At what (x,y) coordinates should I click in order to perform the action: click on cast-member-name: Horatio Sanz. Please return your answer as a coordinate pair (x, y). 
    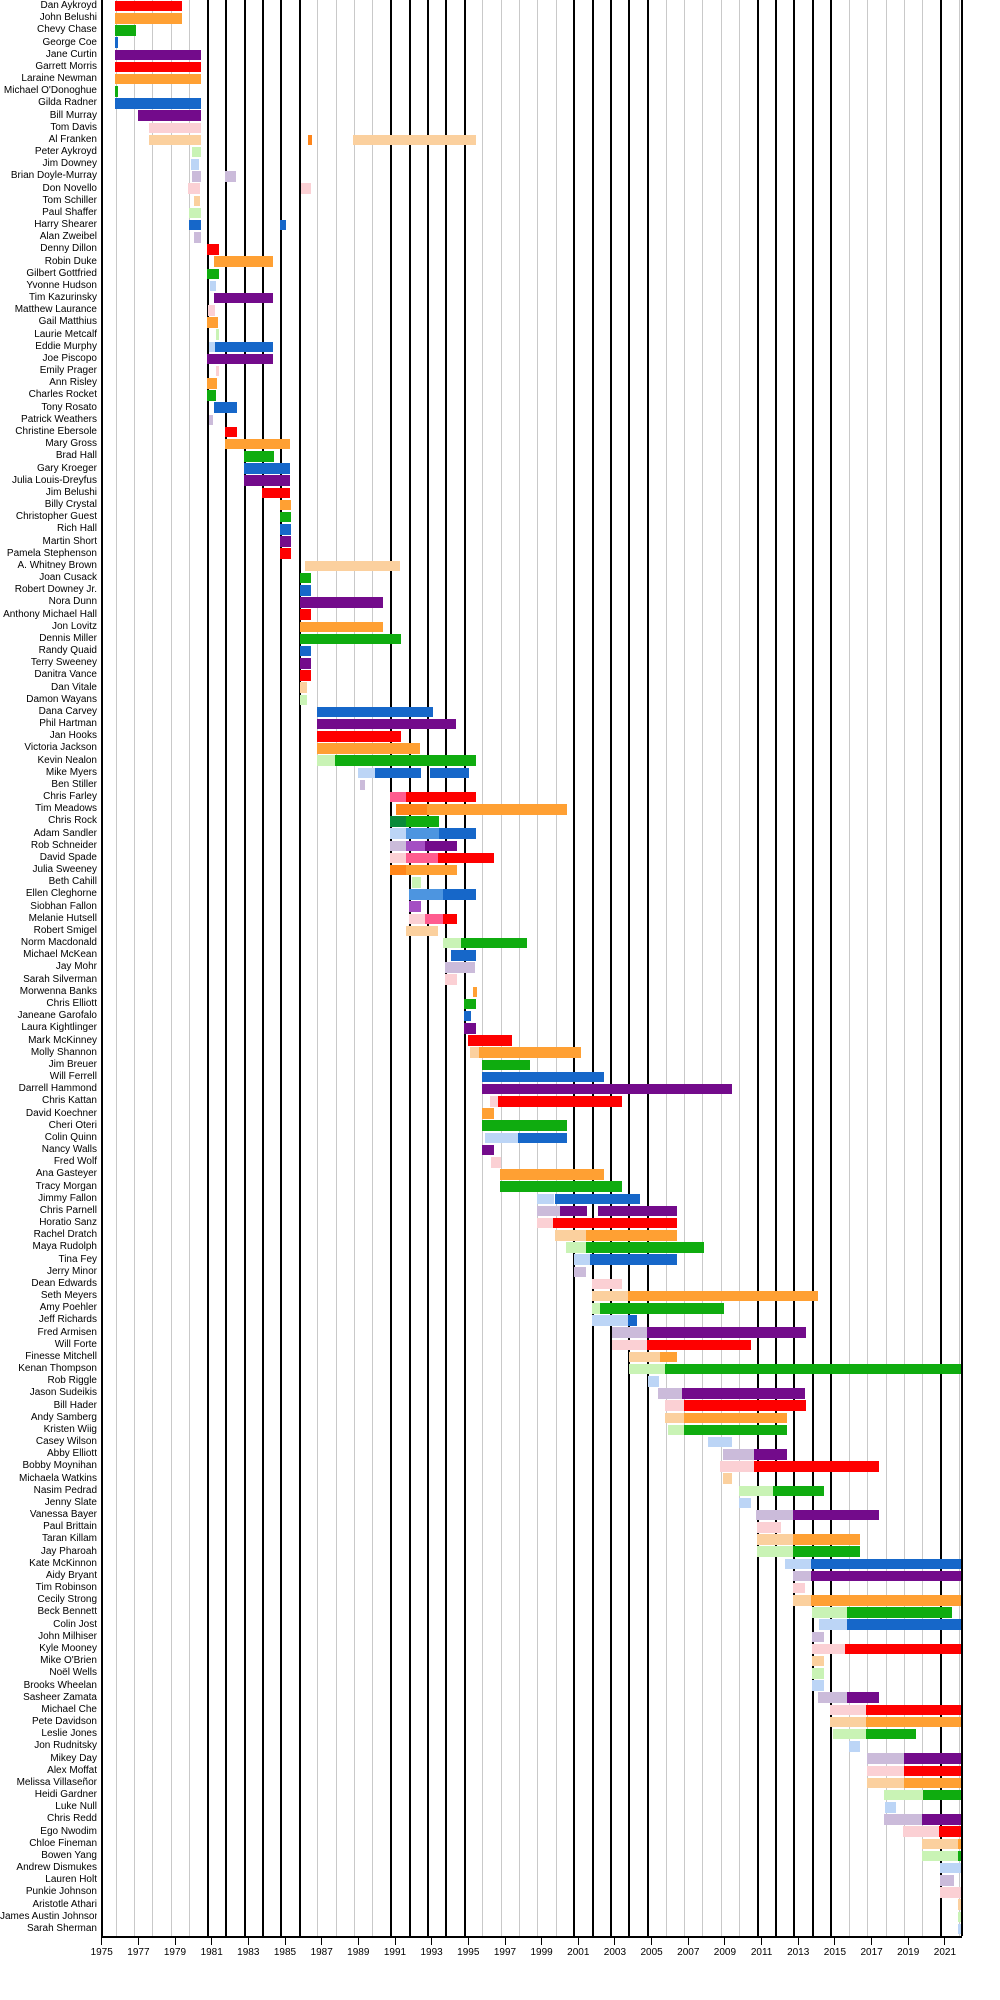
    Looking at the image, I should click on (68, 1222).